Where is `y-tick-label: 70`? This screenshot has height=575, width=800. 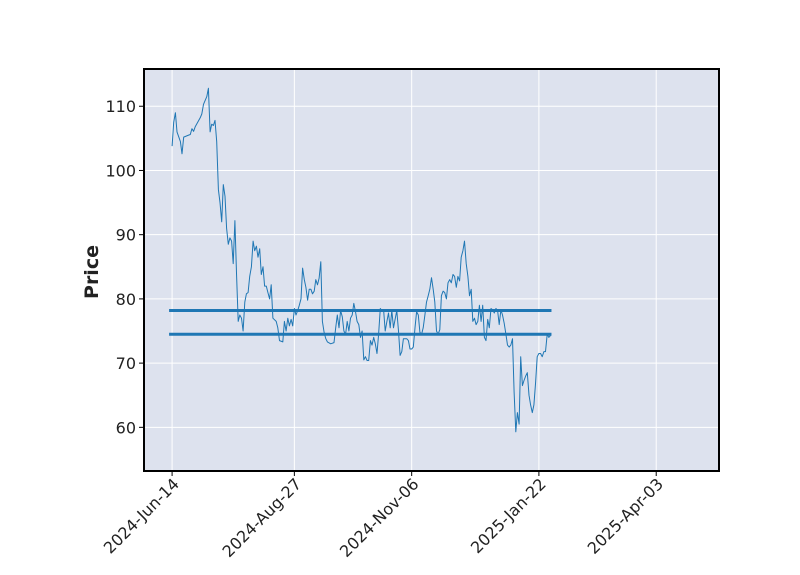
y-tick-label: 70 is located at coordinates (126, 363).